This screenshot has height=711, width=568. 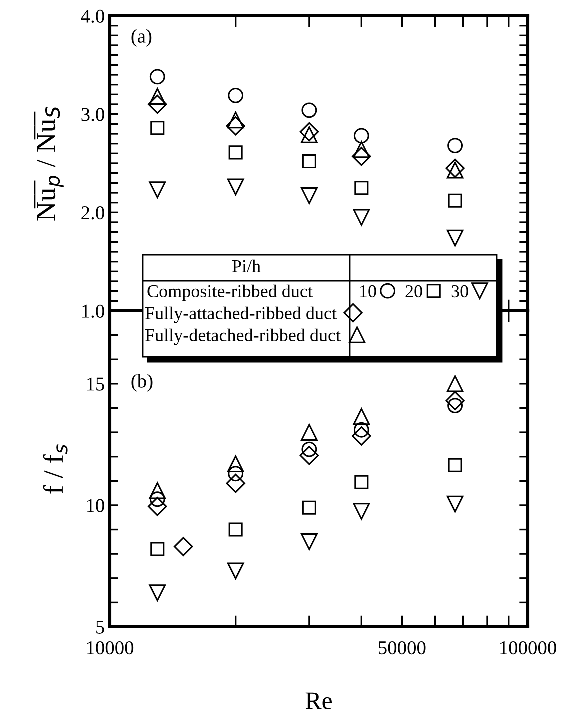 What do you see at coordinates (319, 701) in the screenshot?
I see `x-axis-title: Re` at bounding box center [319, 701].